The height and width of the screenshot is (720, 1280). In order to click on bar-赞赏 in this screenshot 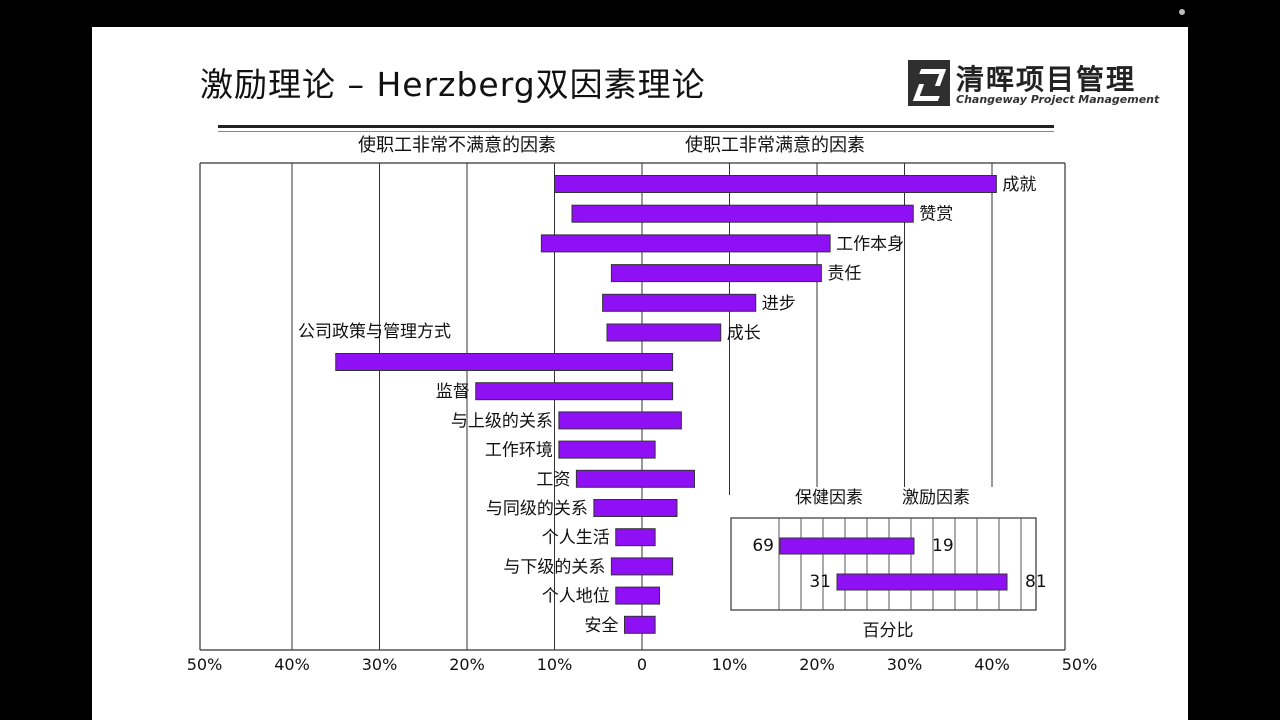, I will do `click(742, 213)`.